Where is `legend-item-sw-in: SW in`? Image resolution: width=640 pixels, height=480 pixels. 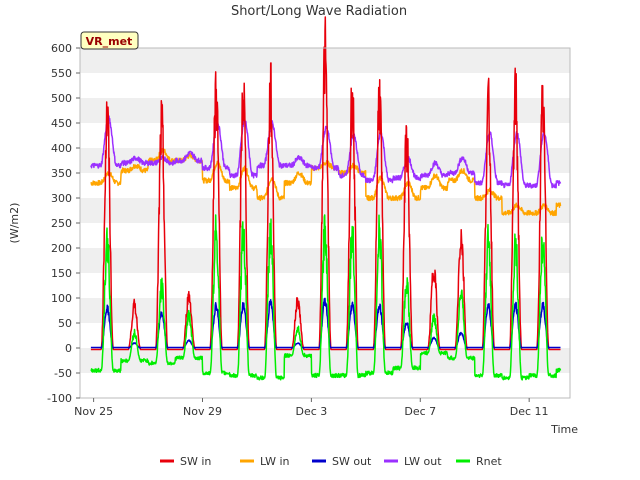 legend-item-sw-in: SW in is located at coordinates (185, 461).